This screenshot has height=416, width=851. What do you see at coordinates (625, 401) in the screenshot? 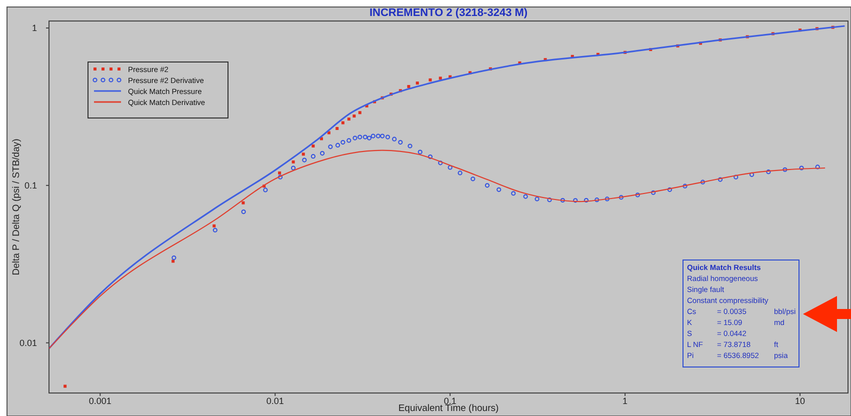
I see `x-tick-label: 1` at bounding box center [625, 401].